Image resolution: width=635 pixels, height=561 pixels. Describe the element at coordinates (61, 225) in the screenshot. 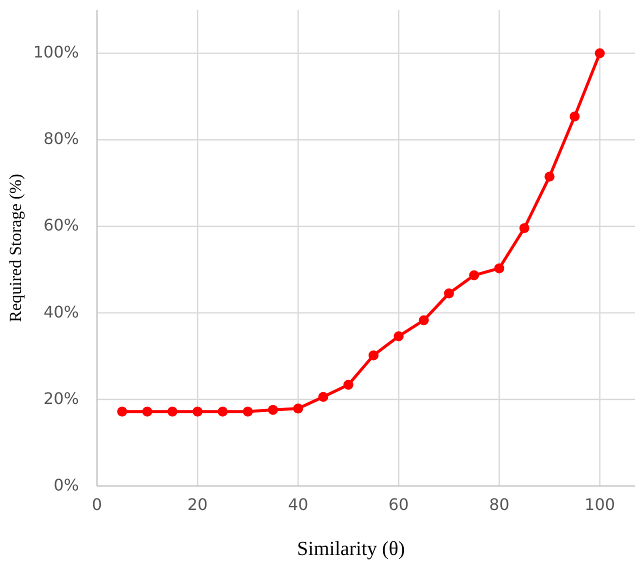

I see `y-tick-label: 60%` at that location.